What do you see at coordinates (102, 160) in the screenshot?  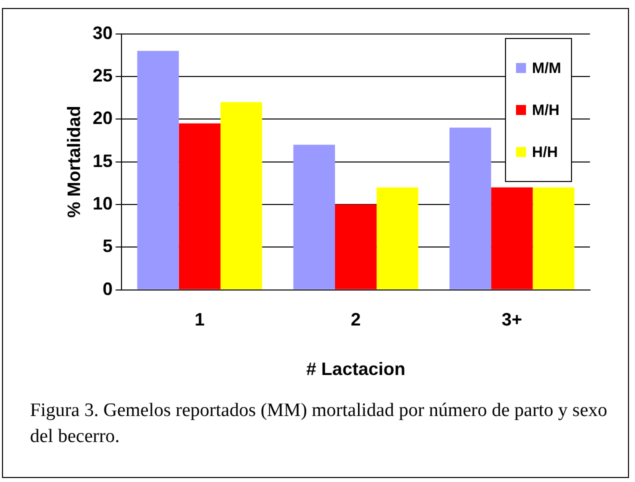 I see `y-tick-label: 15` at bounding box center [102, 160].